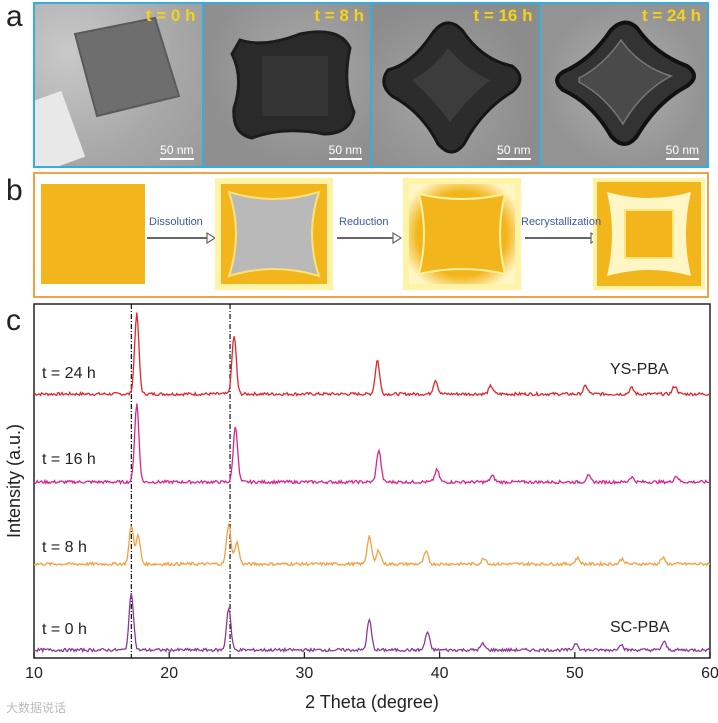 Image resolution: width=718 pixels, height=723 pixels. What do you see at coordinates (64, 629) in the screenshot?
I see `series-name-label: t = 0 h` at bounding box center [64, 629].